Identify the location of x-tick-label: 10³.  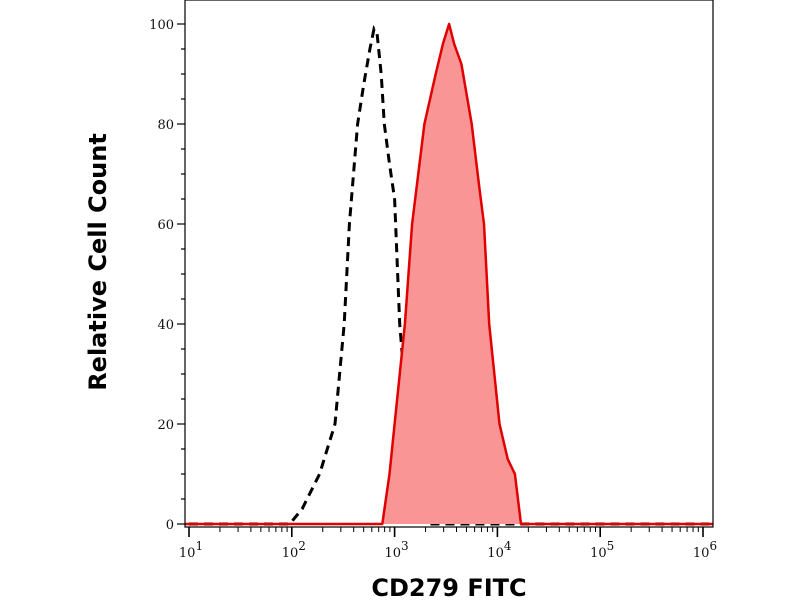
(397, 550).